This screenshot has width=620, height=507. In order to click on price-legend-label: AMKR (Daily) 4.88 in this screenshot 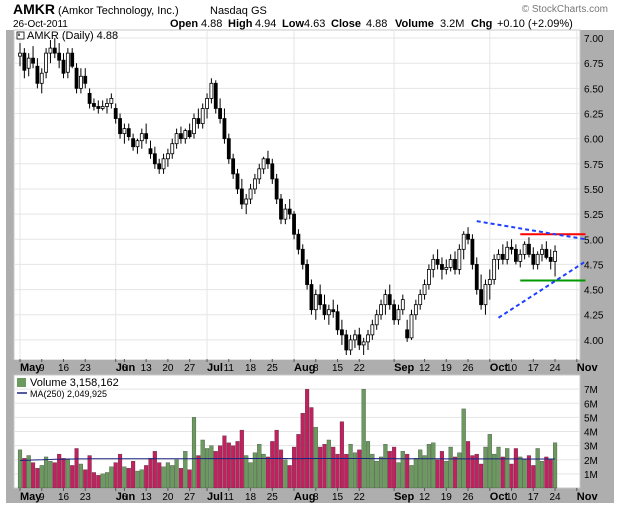, I will do `click(72, 36)`.